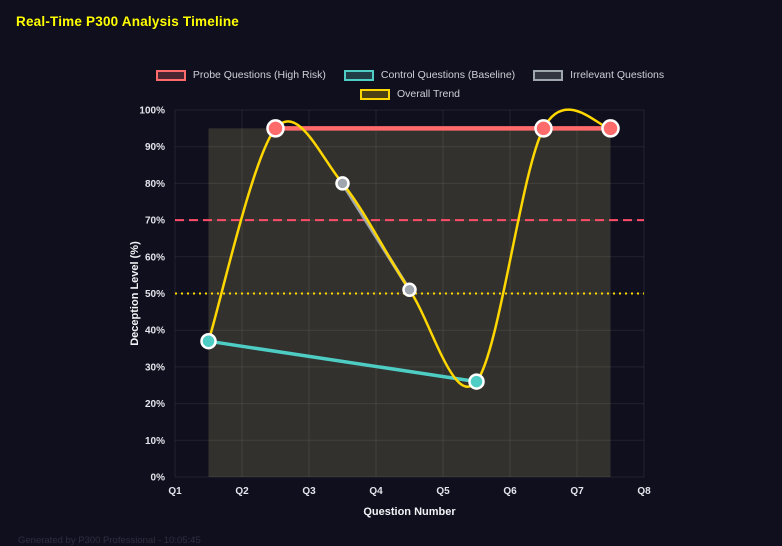 The width and height of the screenshot is (782, 546). I want to click on y-tick-label: 70%, so click(155, 221).